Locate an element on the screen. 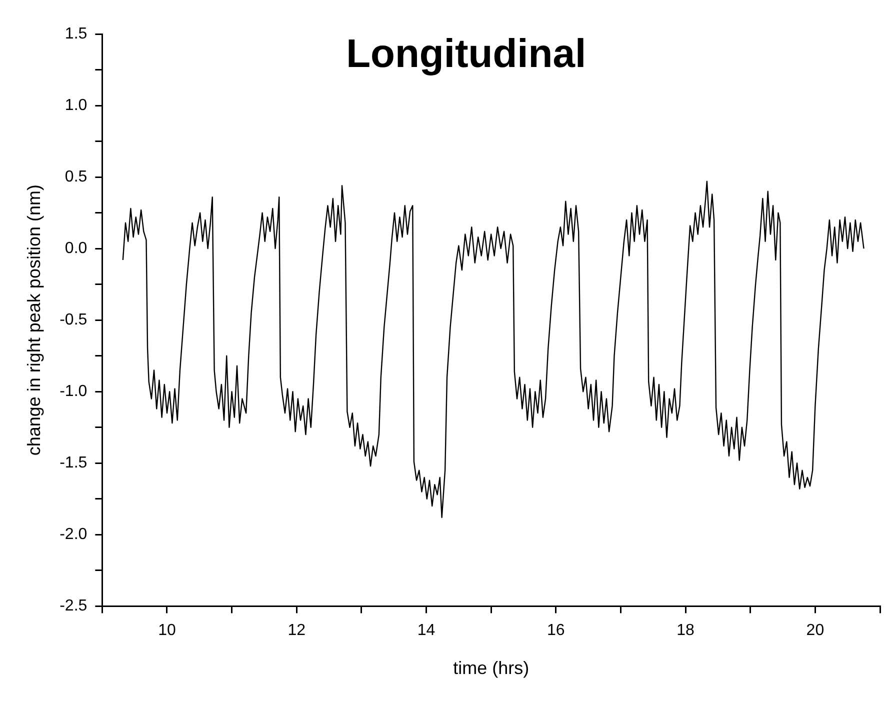 This screenshot has height=708, width=892. chart-title: Longitudinal is located at coordinates (466, 54).